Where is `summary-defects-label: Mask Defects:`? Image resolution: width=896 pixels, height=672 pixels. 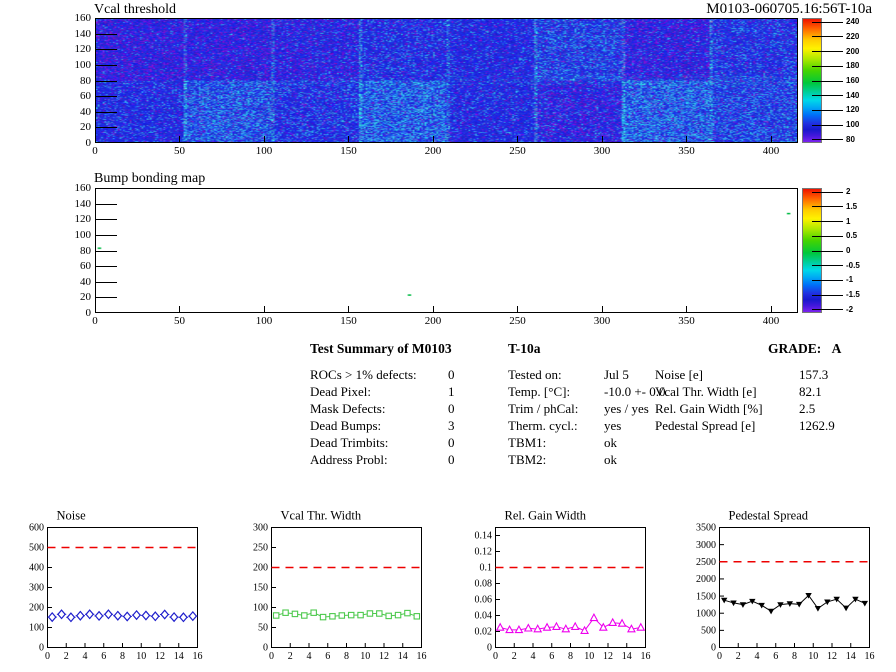 summary-defects-label: Mask Defects: is located at coordinates (348, 408).